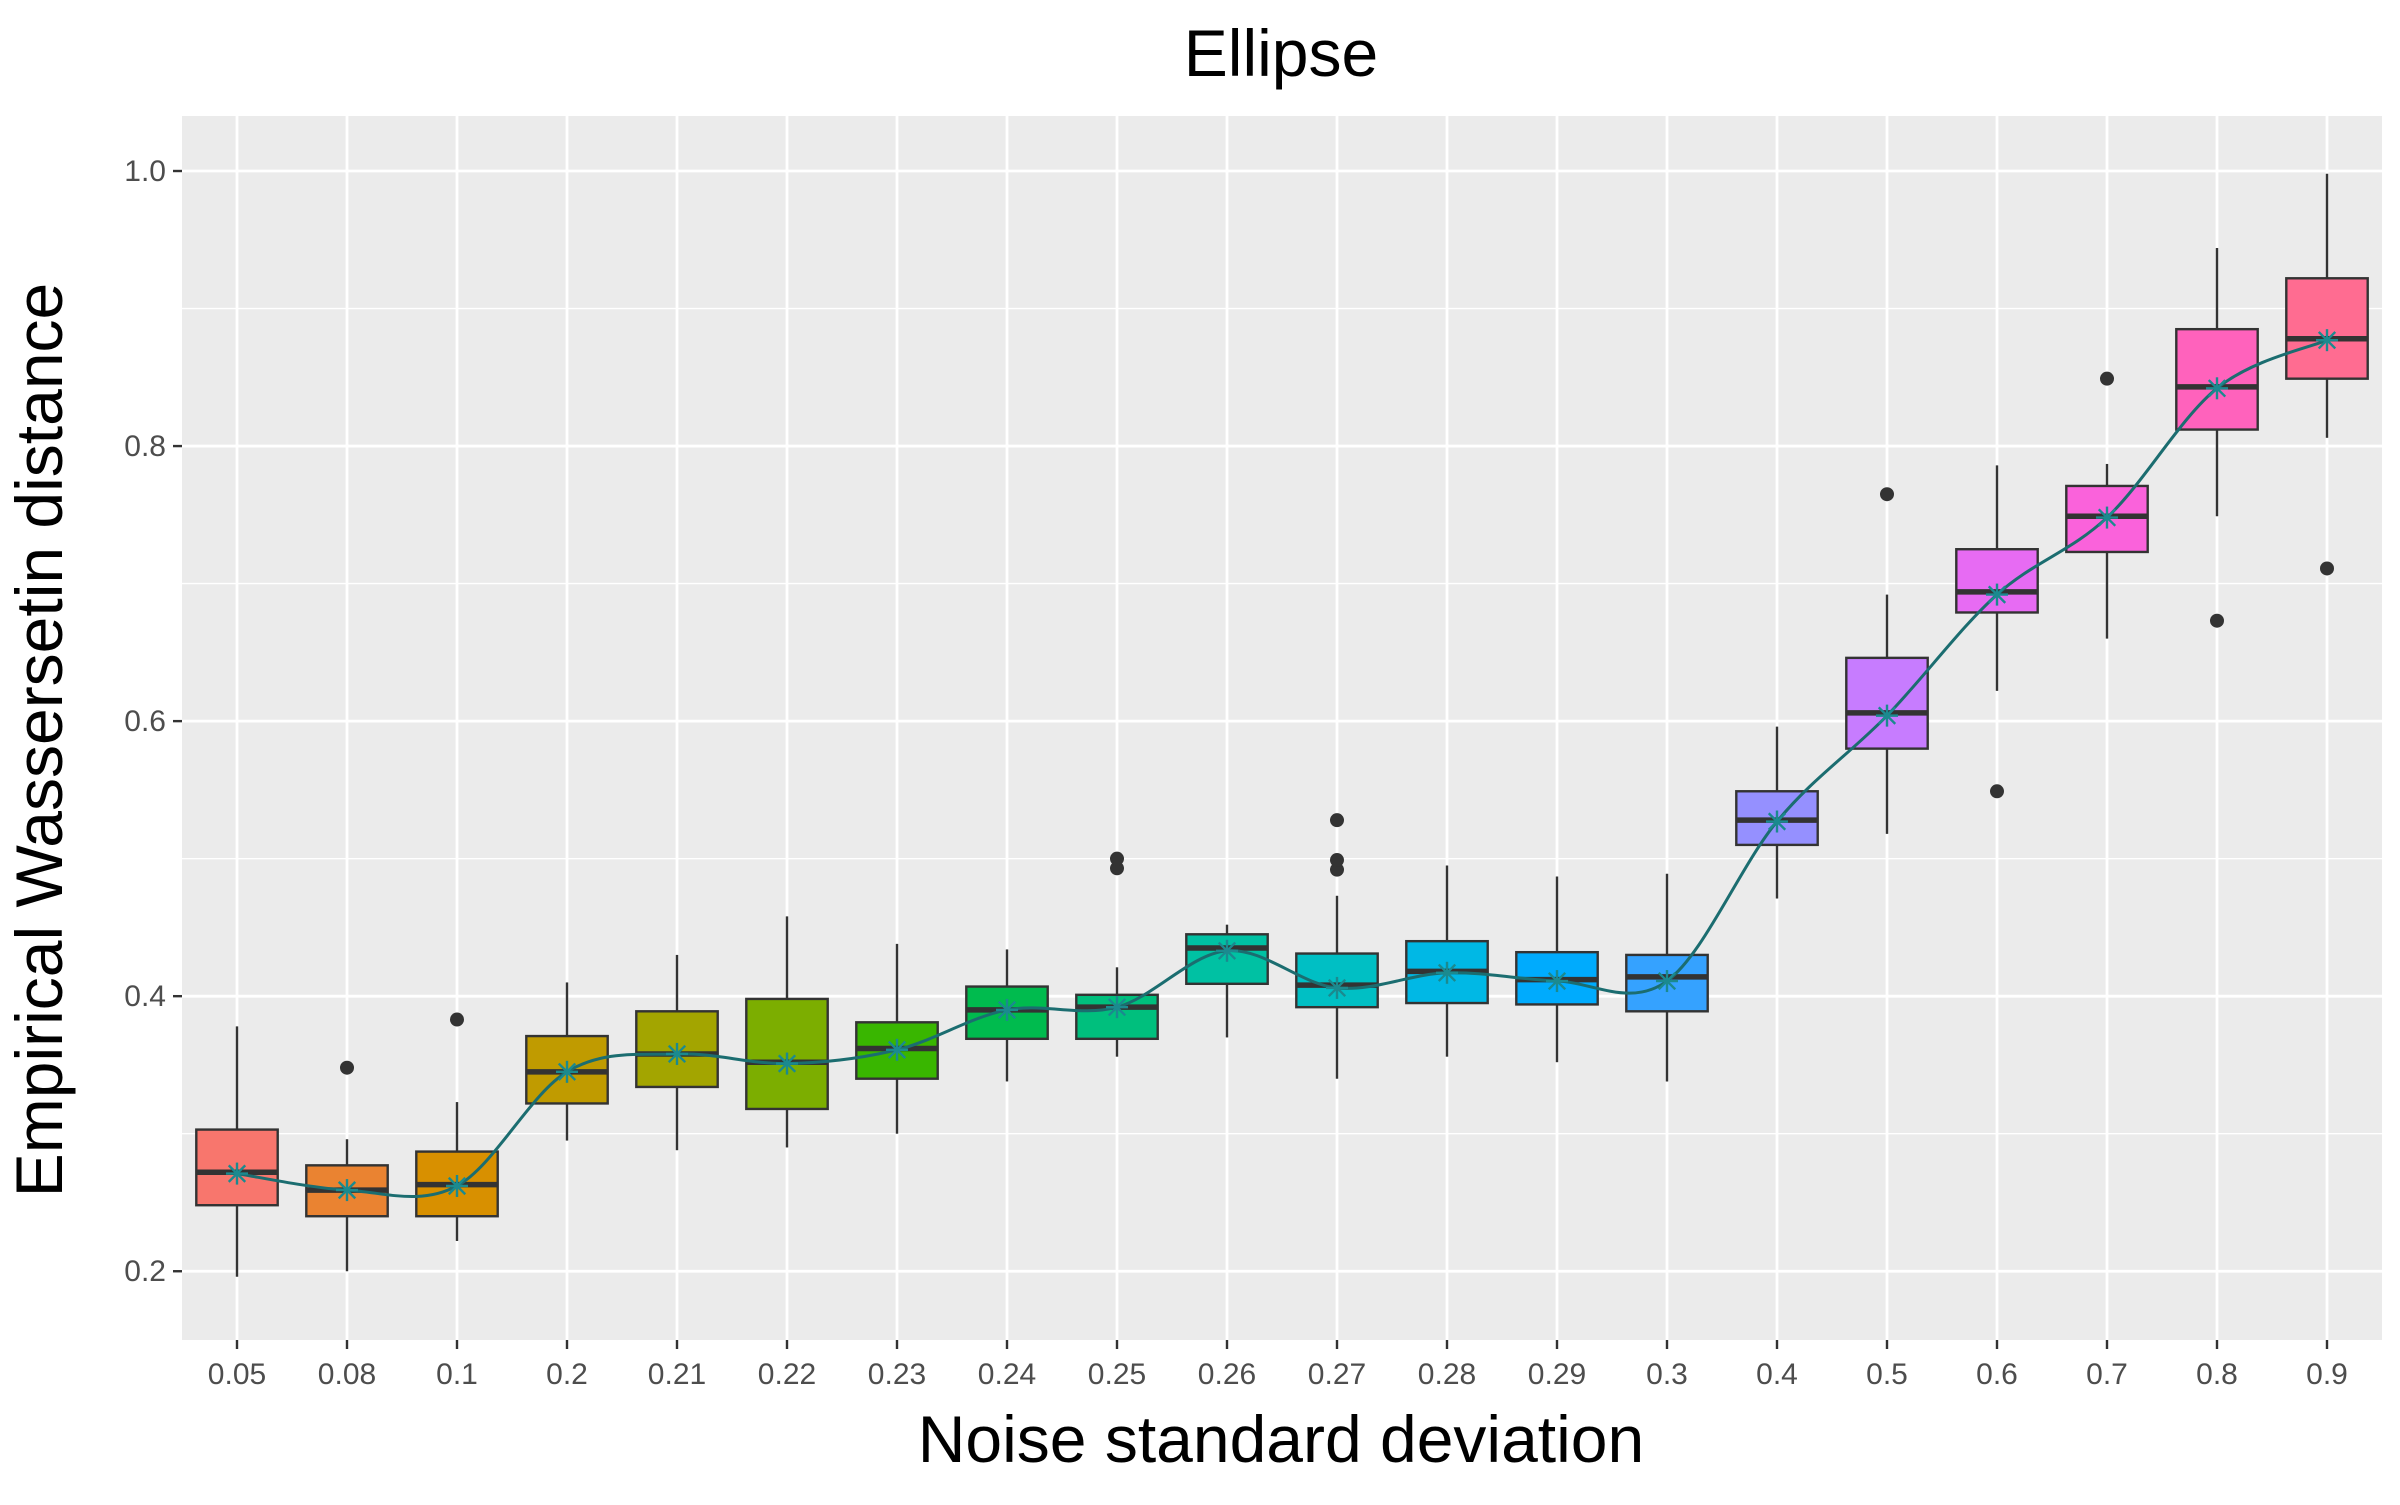 This screenshot has width=2400, height=1505. I want to click on mean-marker-0.5, so click(1887, 715).